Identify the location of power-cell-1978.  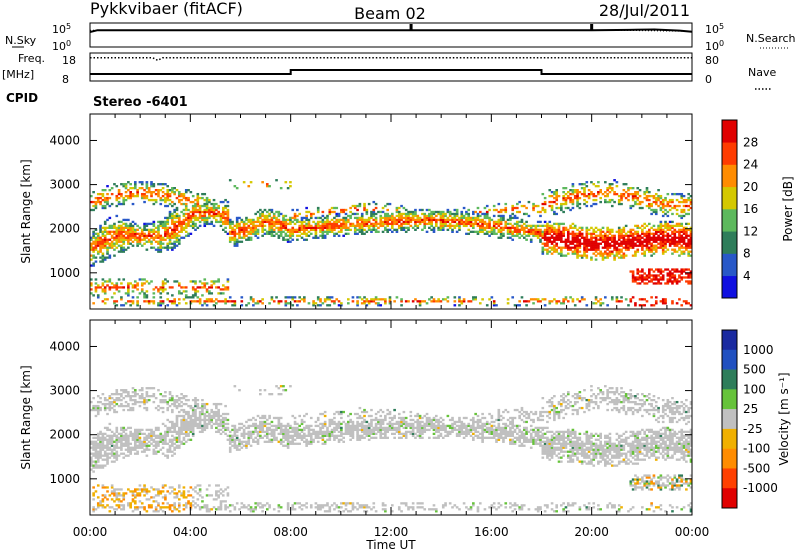
(434, 228).